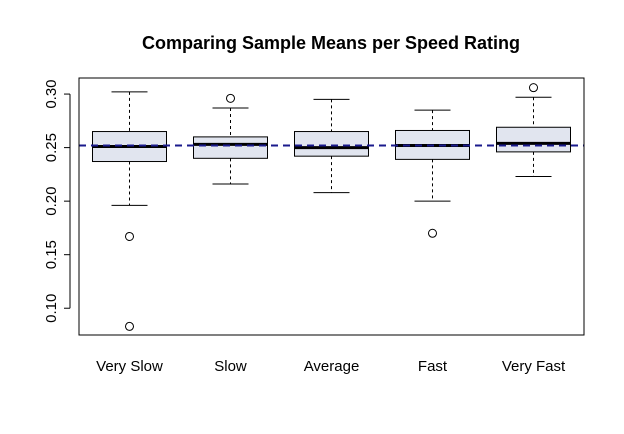 The image size is (624, 434). What do you see at coordinates (51, 93) in the screenshot?
I see `y-tick-label: 0.30` at bounding box center [51, 93].